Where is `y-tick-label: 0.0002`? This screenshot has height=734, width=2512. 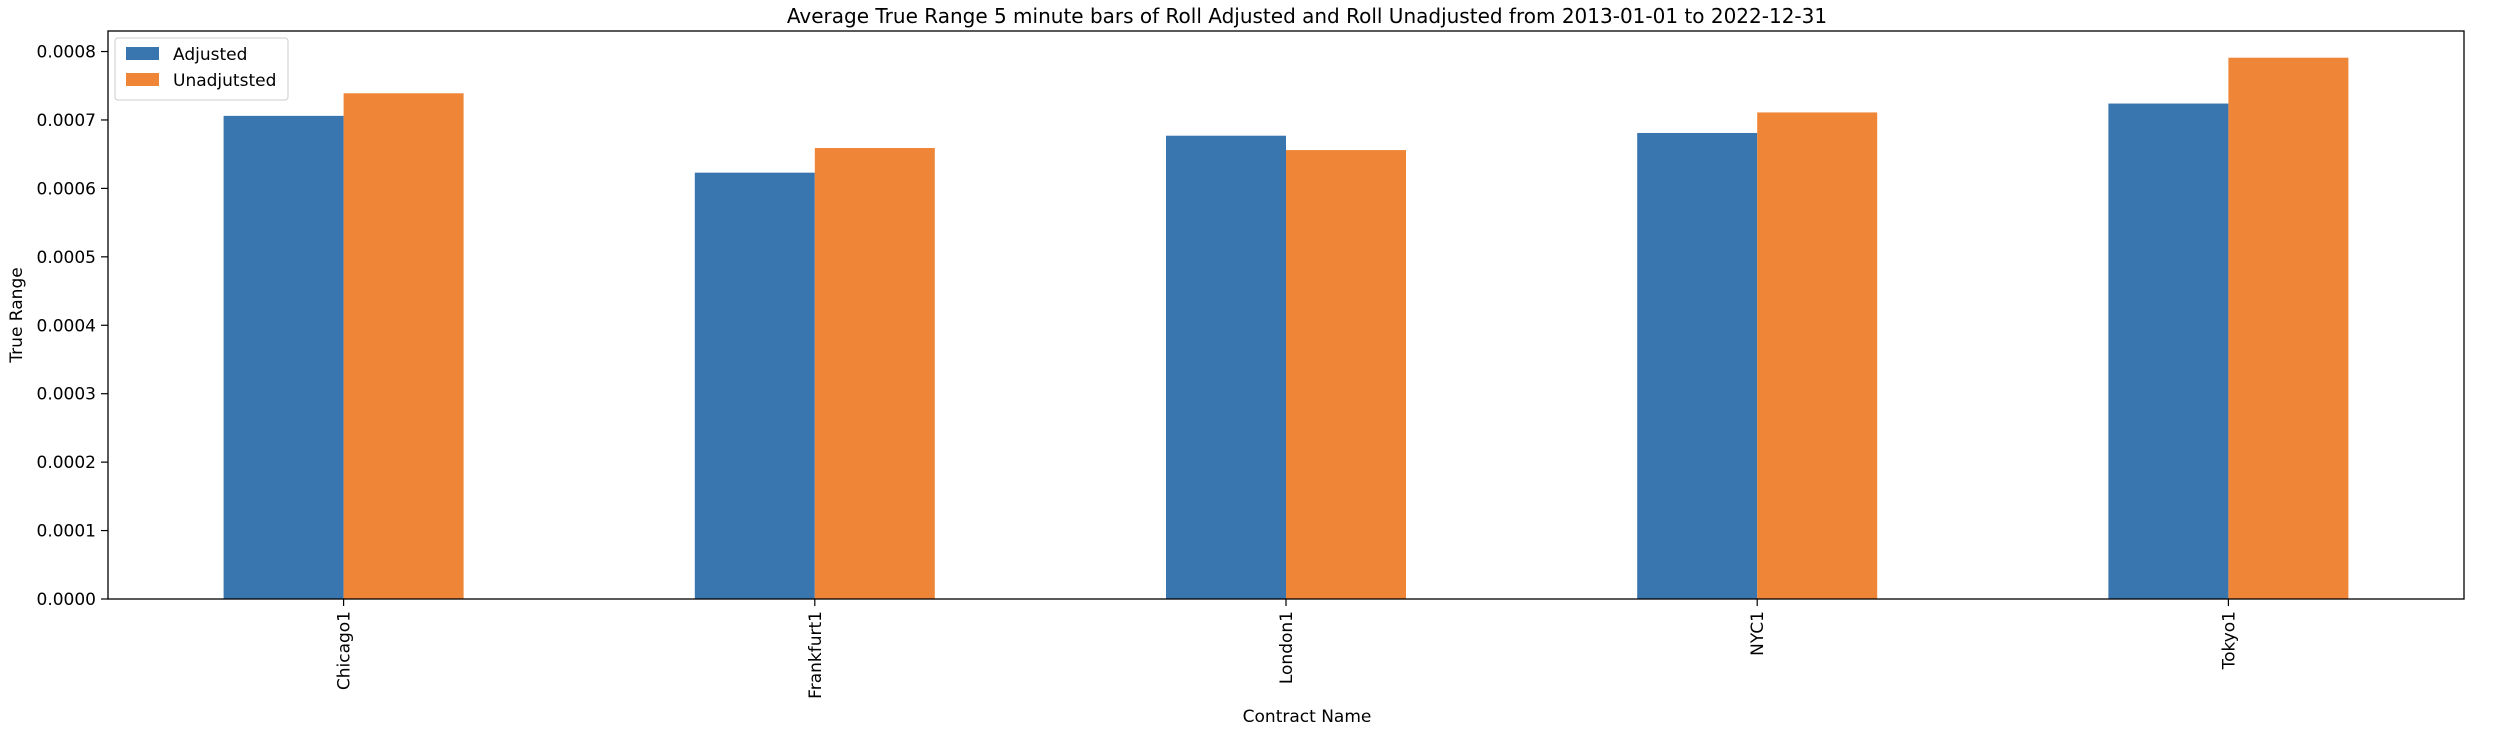
y-tick-label: 0.0002 is located at coordinates (66, 463).